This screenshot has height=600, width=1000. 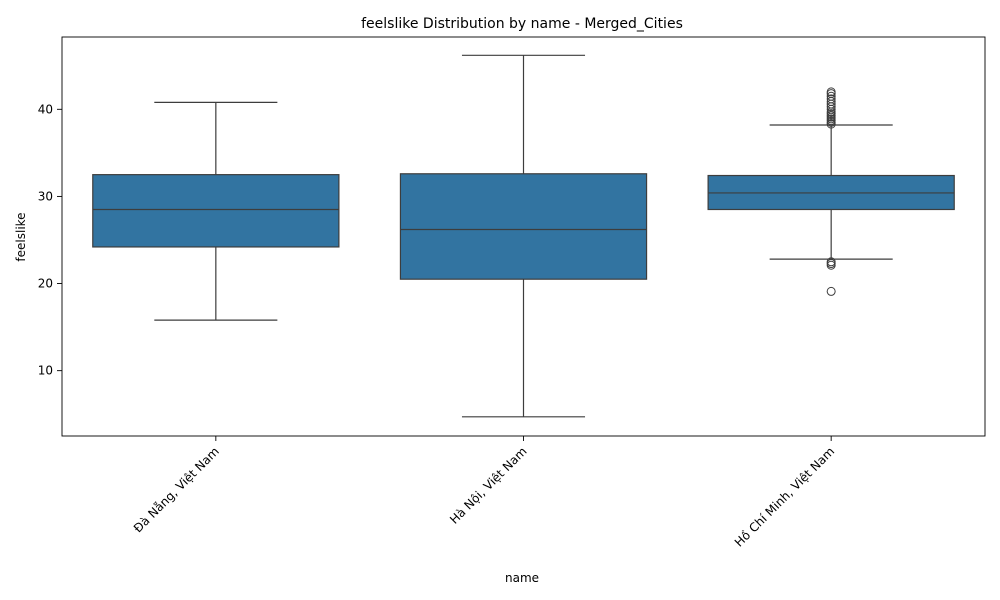 What do you see at coordinates (45, 371) in the screenshot?
I see `y-tick-label: 10` at bounding box center [45, 371].